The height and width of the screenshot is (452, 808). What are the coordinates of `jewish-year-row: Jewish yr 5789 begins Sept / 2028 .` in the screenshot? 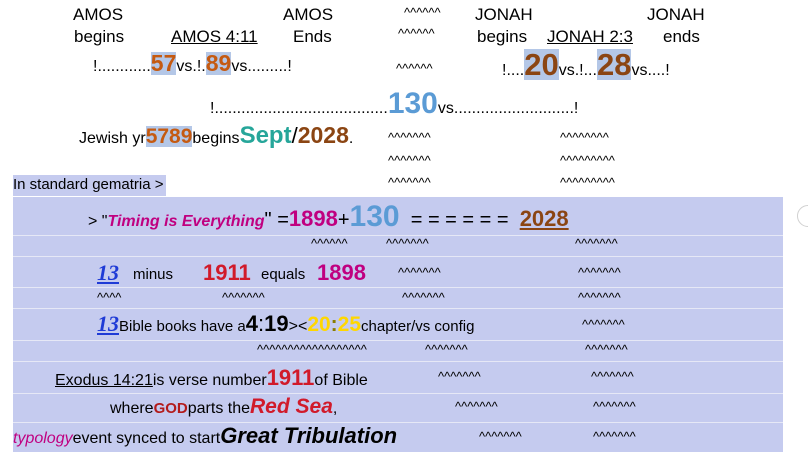 It's located at (216, 136).